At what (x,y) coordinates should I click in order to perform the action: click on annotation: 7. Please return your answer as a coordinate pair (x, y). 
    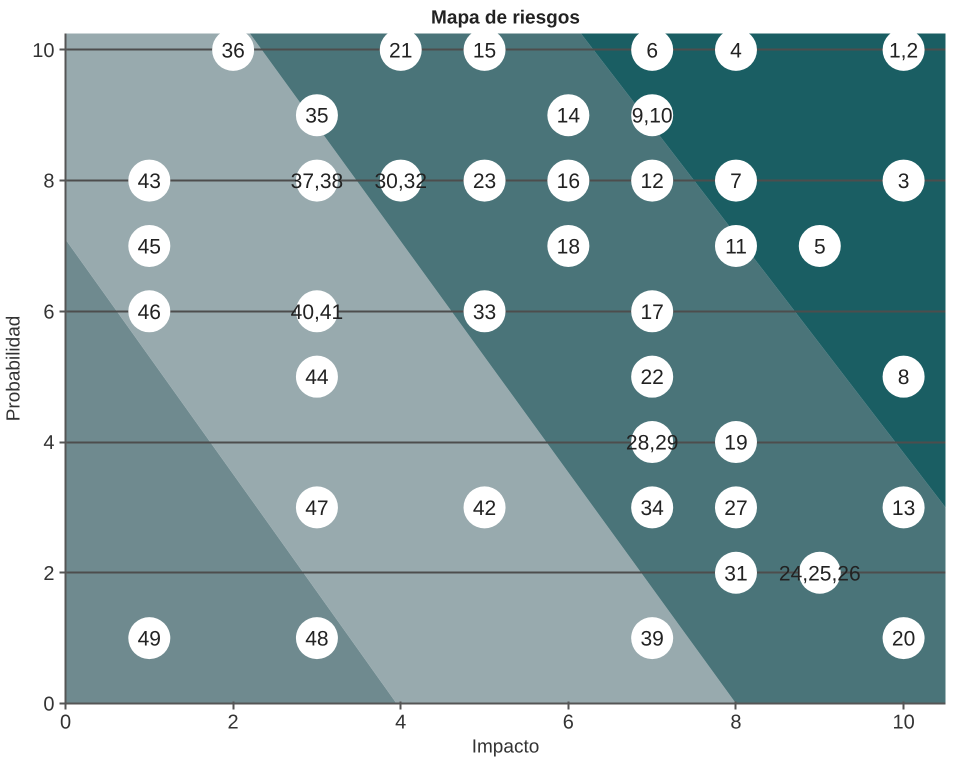
    Looking at the image, I should click on (736, 182).